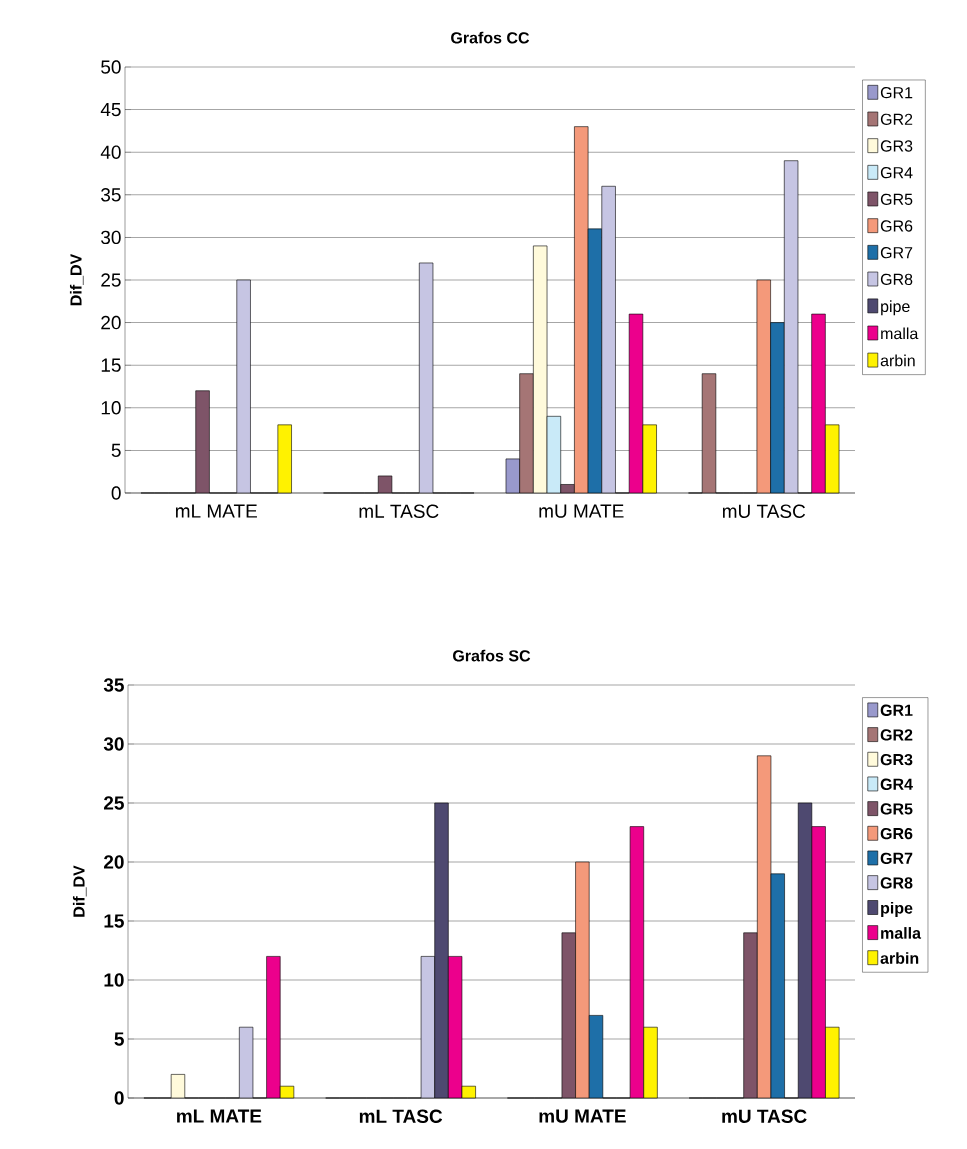  I want to click on chart-title: Grafos SC, so click(492, 655).